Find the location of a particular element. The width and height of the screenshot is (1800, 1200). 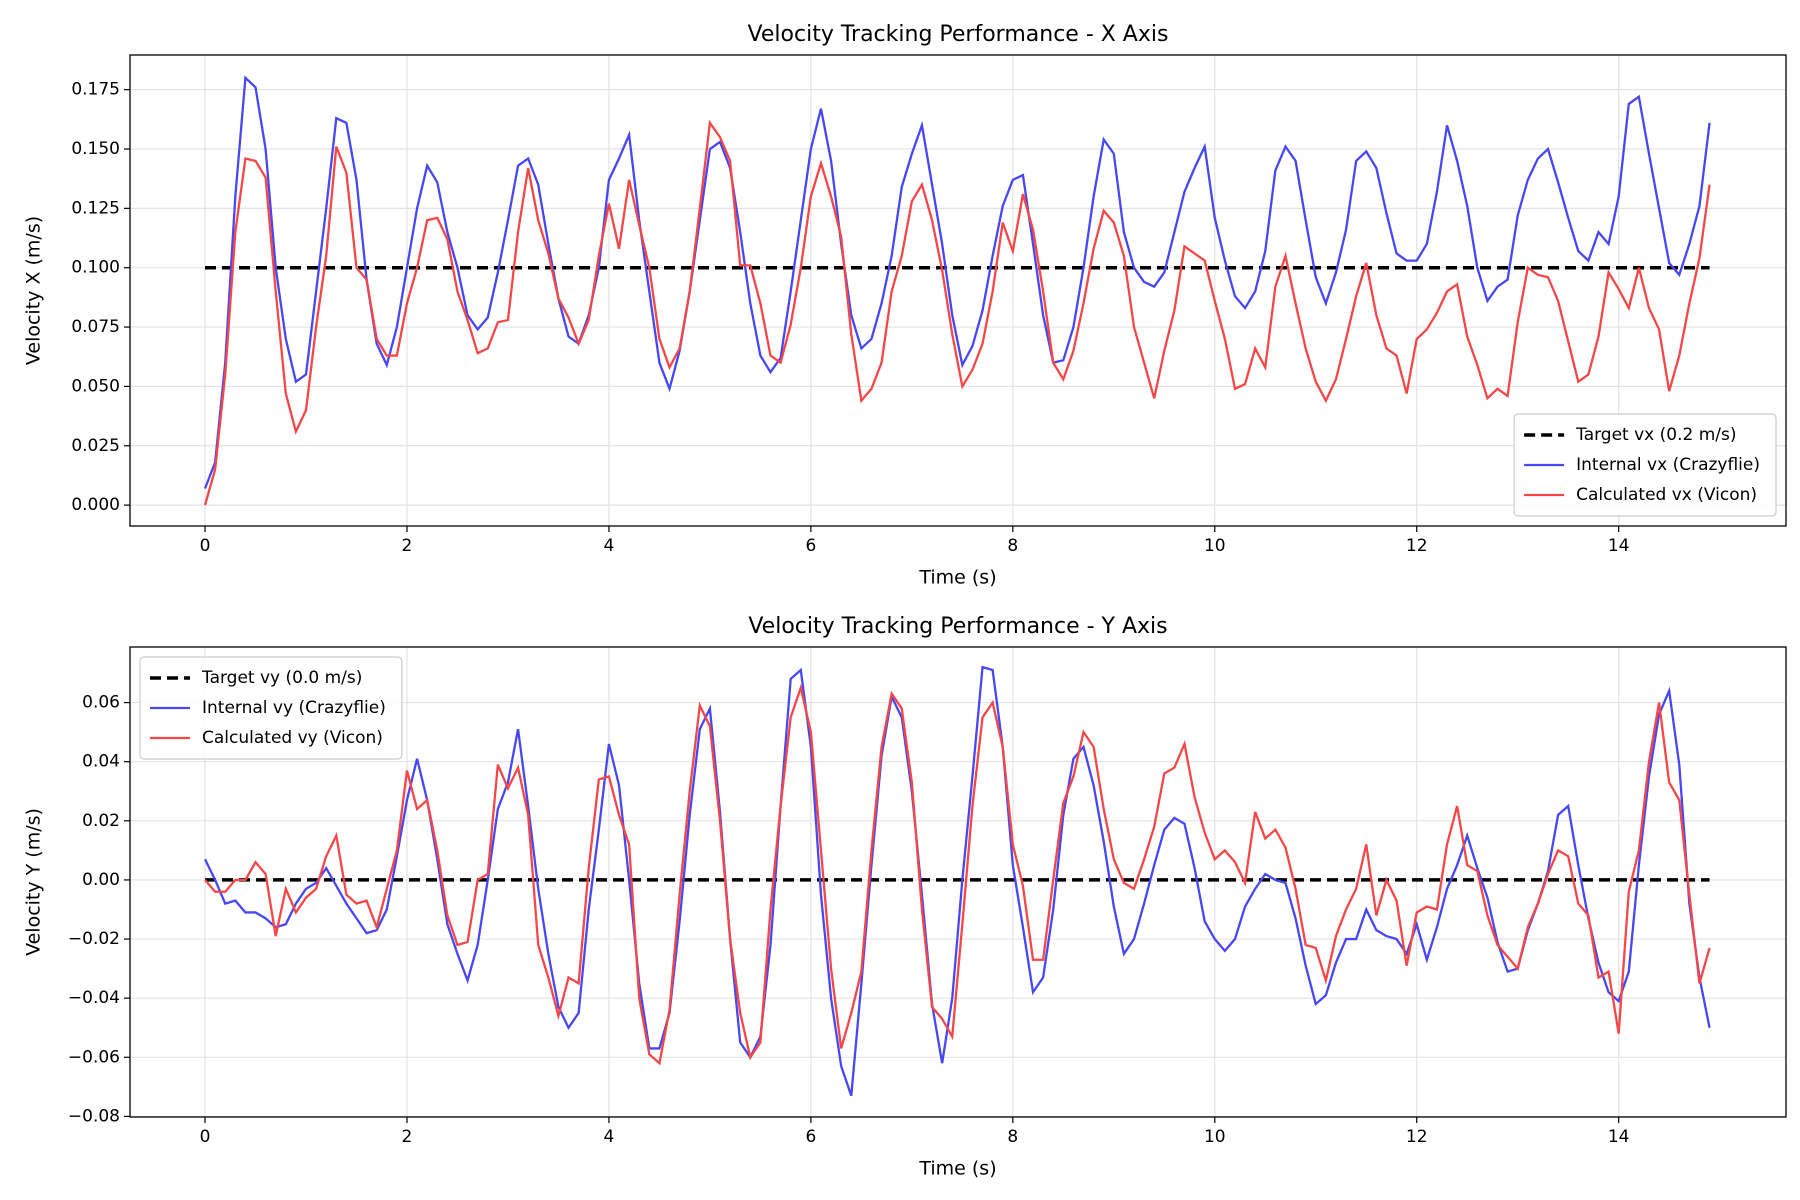

legend-label: Target vx (0.2 m/s) is located at coordinates (1655, 435).